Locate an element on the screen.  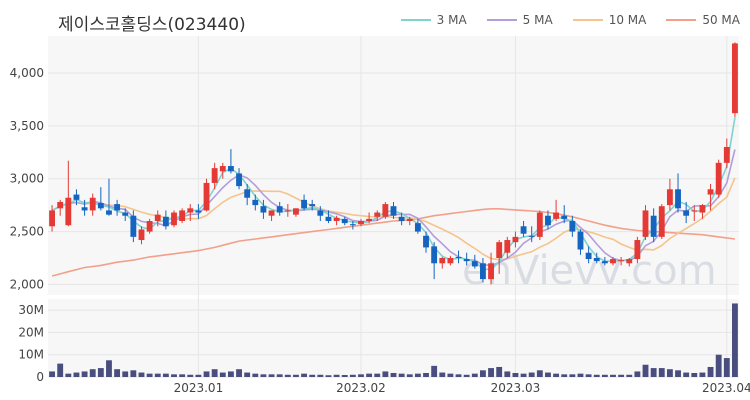
legend-item-10ma: 10 MA is located at coordinates (609, 20).